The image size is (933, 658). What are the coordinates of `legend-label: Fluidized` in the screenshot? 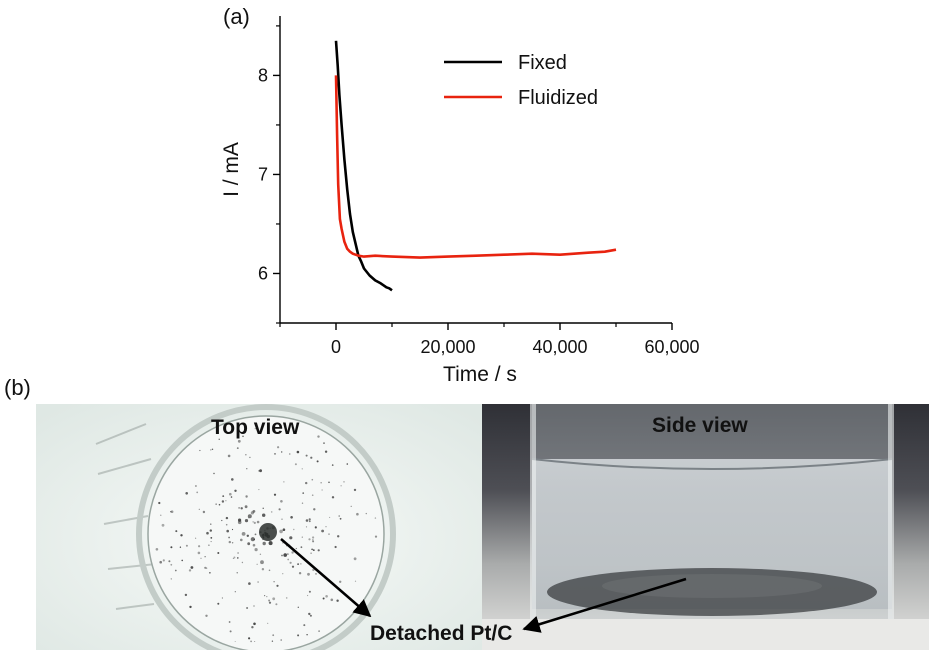 It's located at (558, 98).